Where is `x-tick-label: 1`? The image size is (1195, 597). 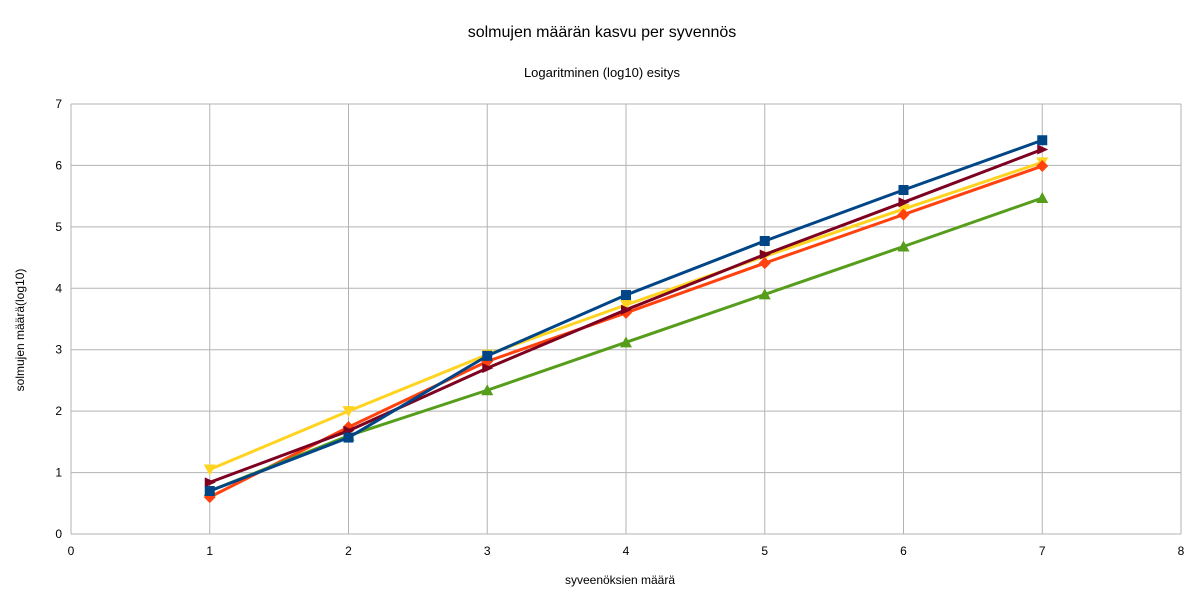 x-tick-label: 1 is located at coordinates (209, 551).